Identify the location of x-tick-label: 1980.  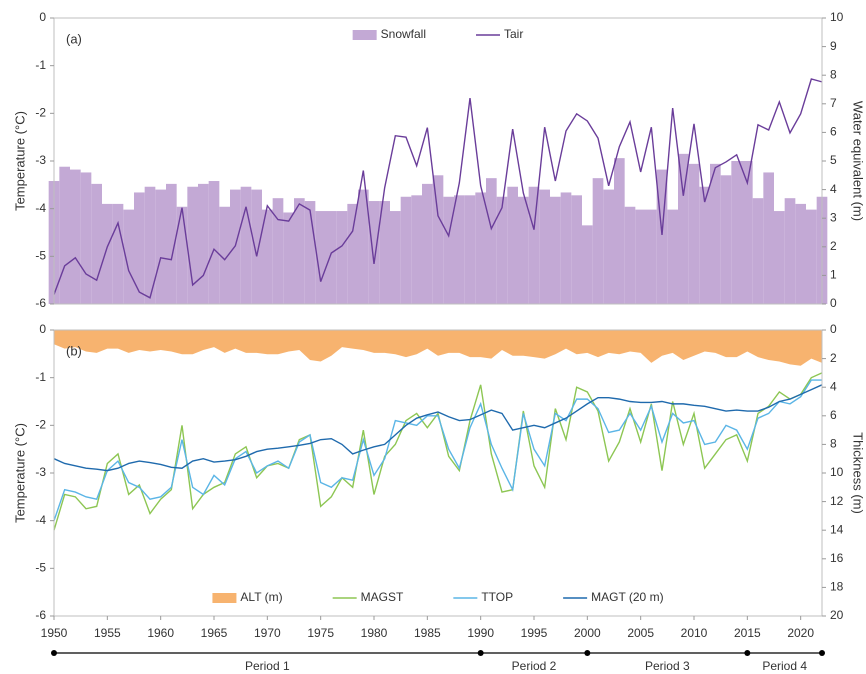
(374, 633).